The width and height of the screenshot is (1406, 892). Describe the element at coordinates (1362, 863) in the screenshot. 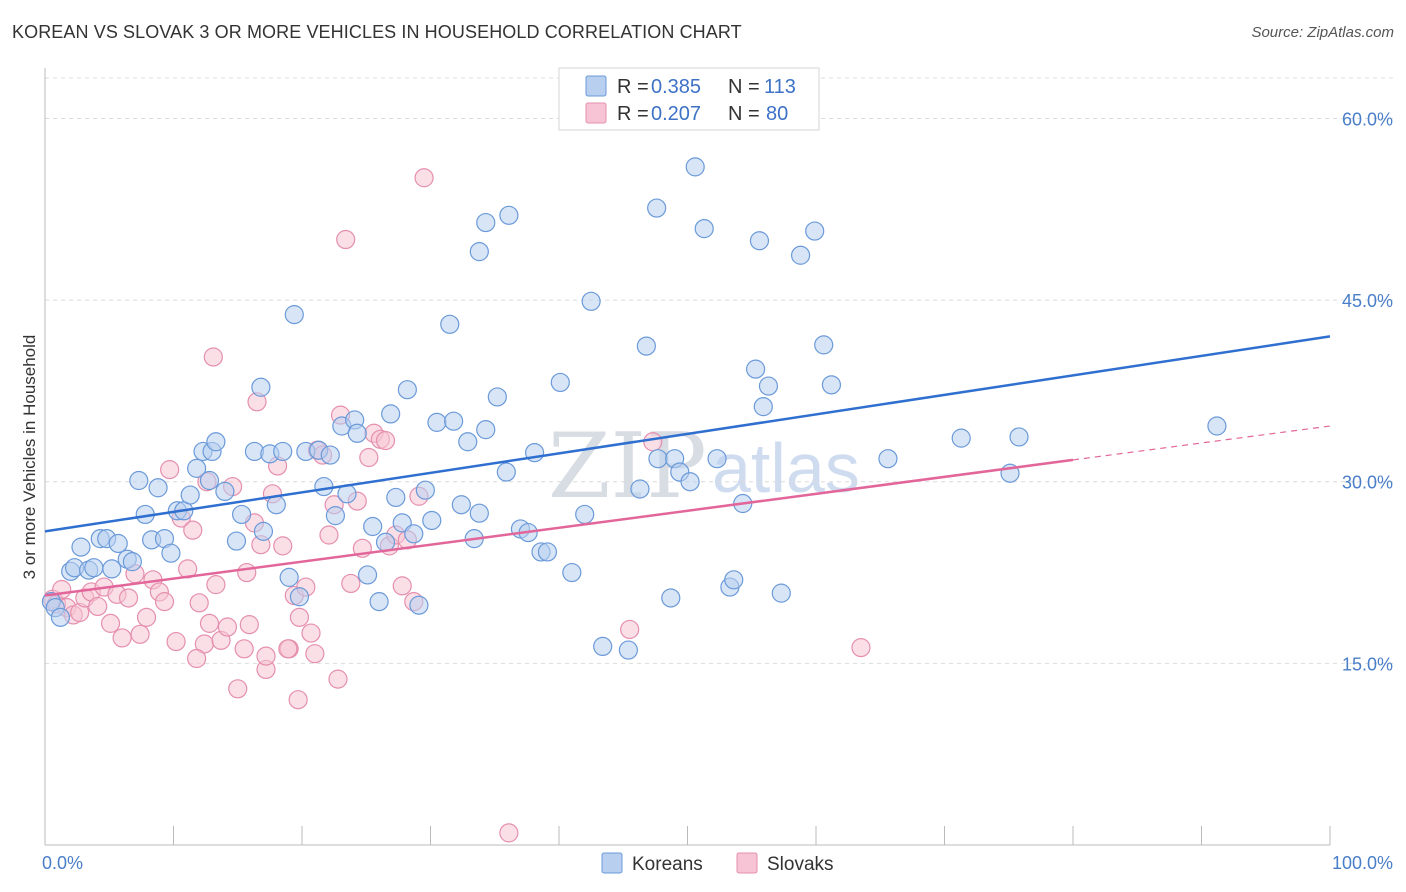

I see `x-tick-label-right: 100.0%` at that location.